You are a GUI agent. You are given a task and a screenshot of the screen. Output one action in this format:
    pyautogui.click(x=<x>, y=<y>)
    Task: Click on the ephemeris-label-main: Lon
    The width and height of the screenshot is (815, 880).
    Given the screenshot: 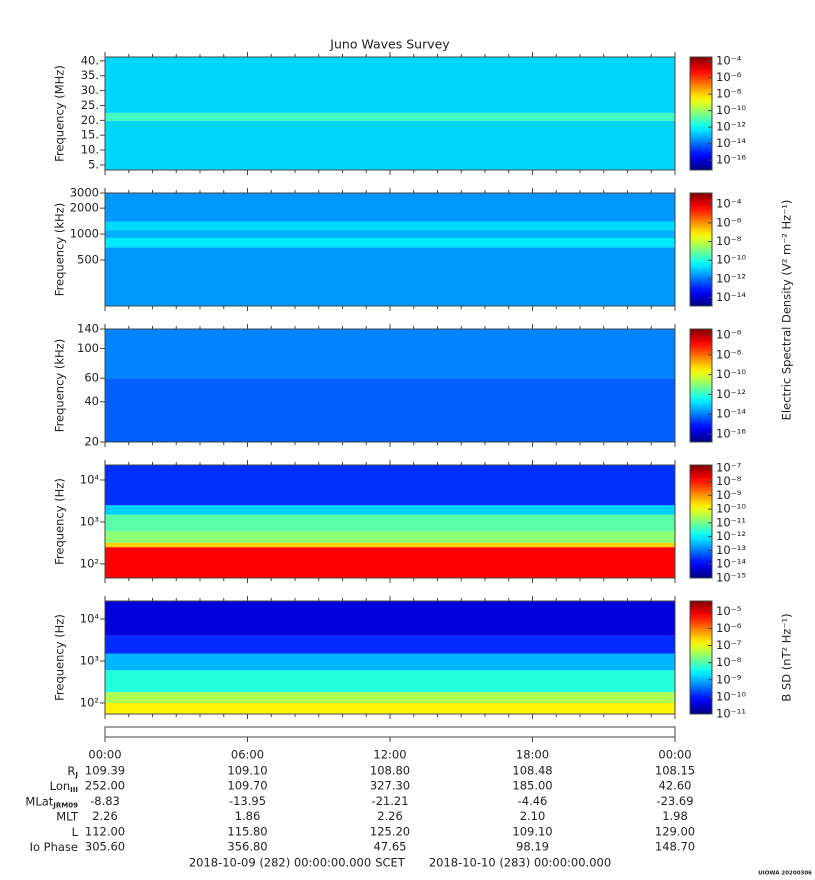 What is the action you would take?
    pyautogui.click(x=60, y=786)
    